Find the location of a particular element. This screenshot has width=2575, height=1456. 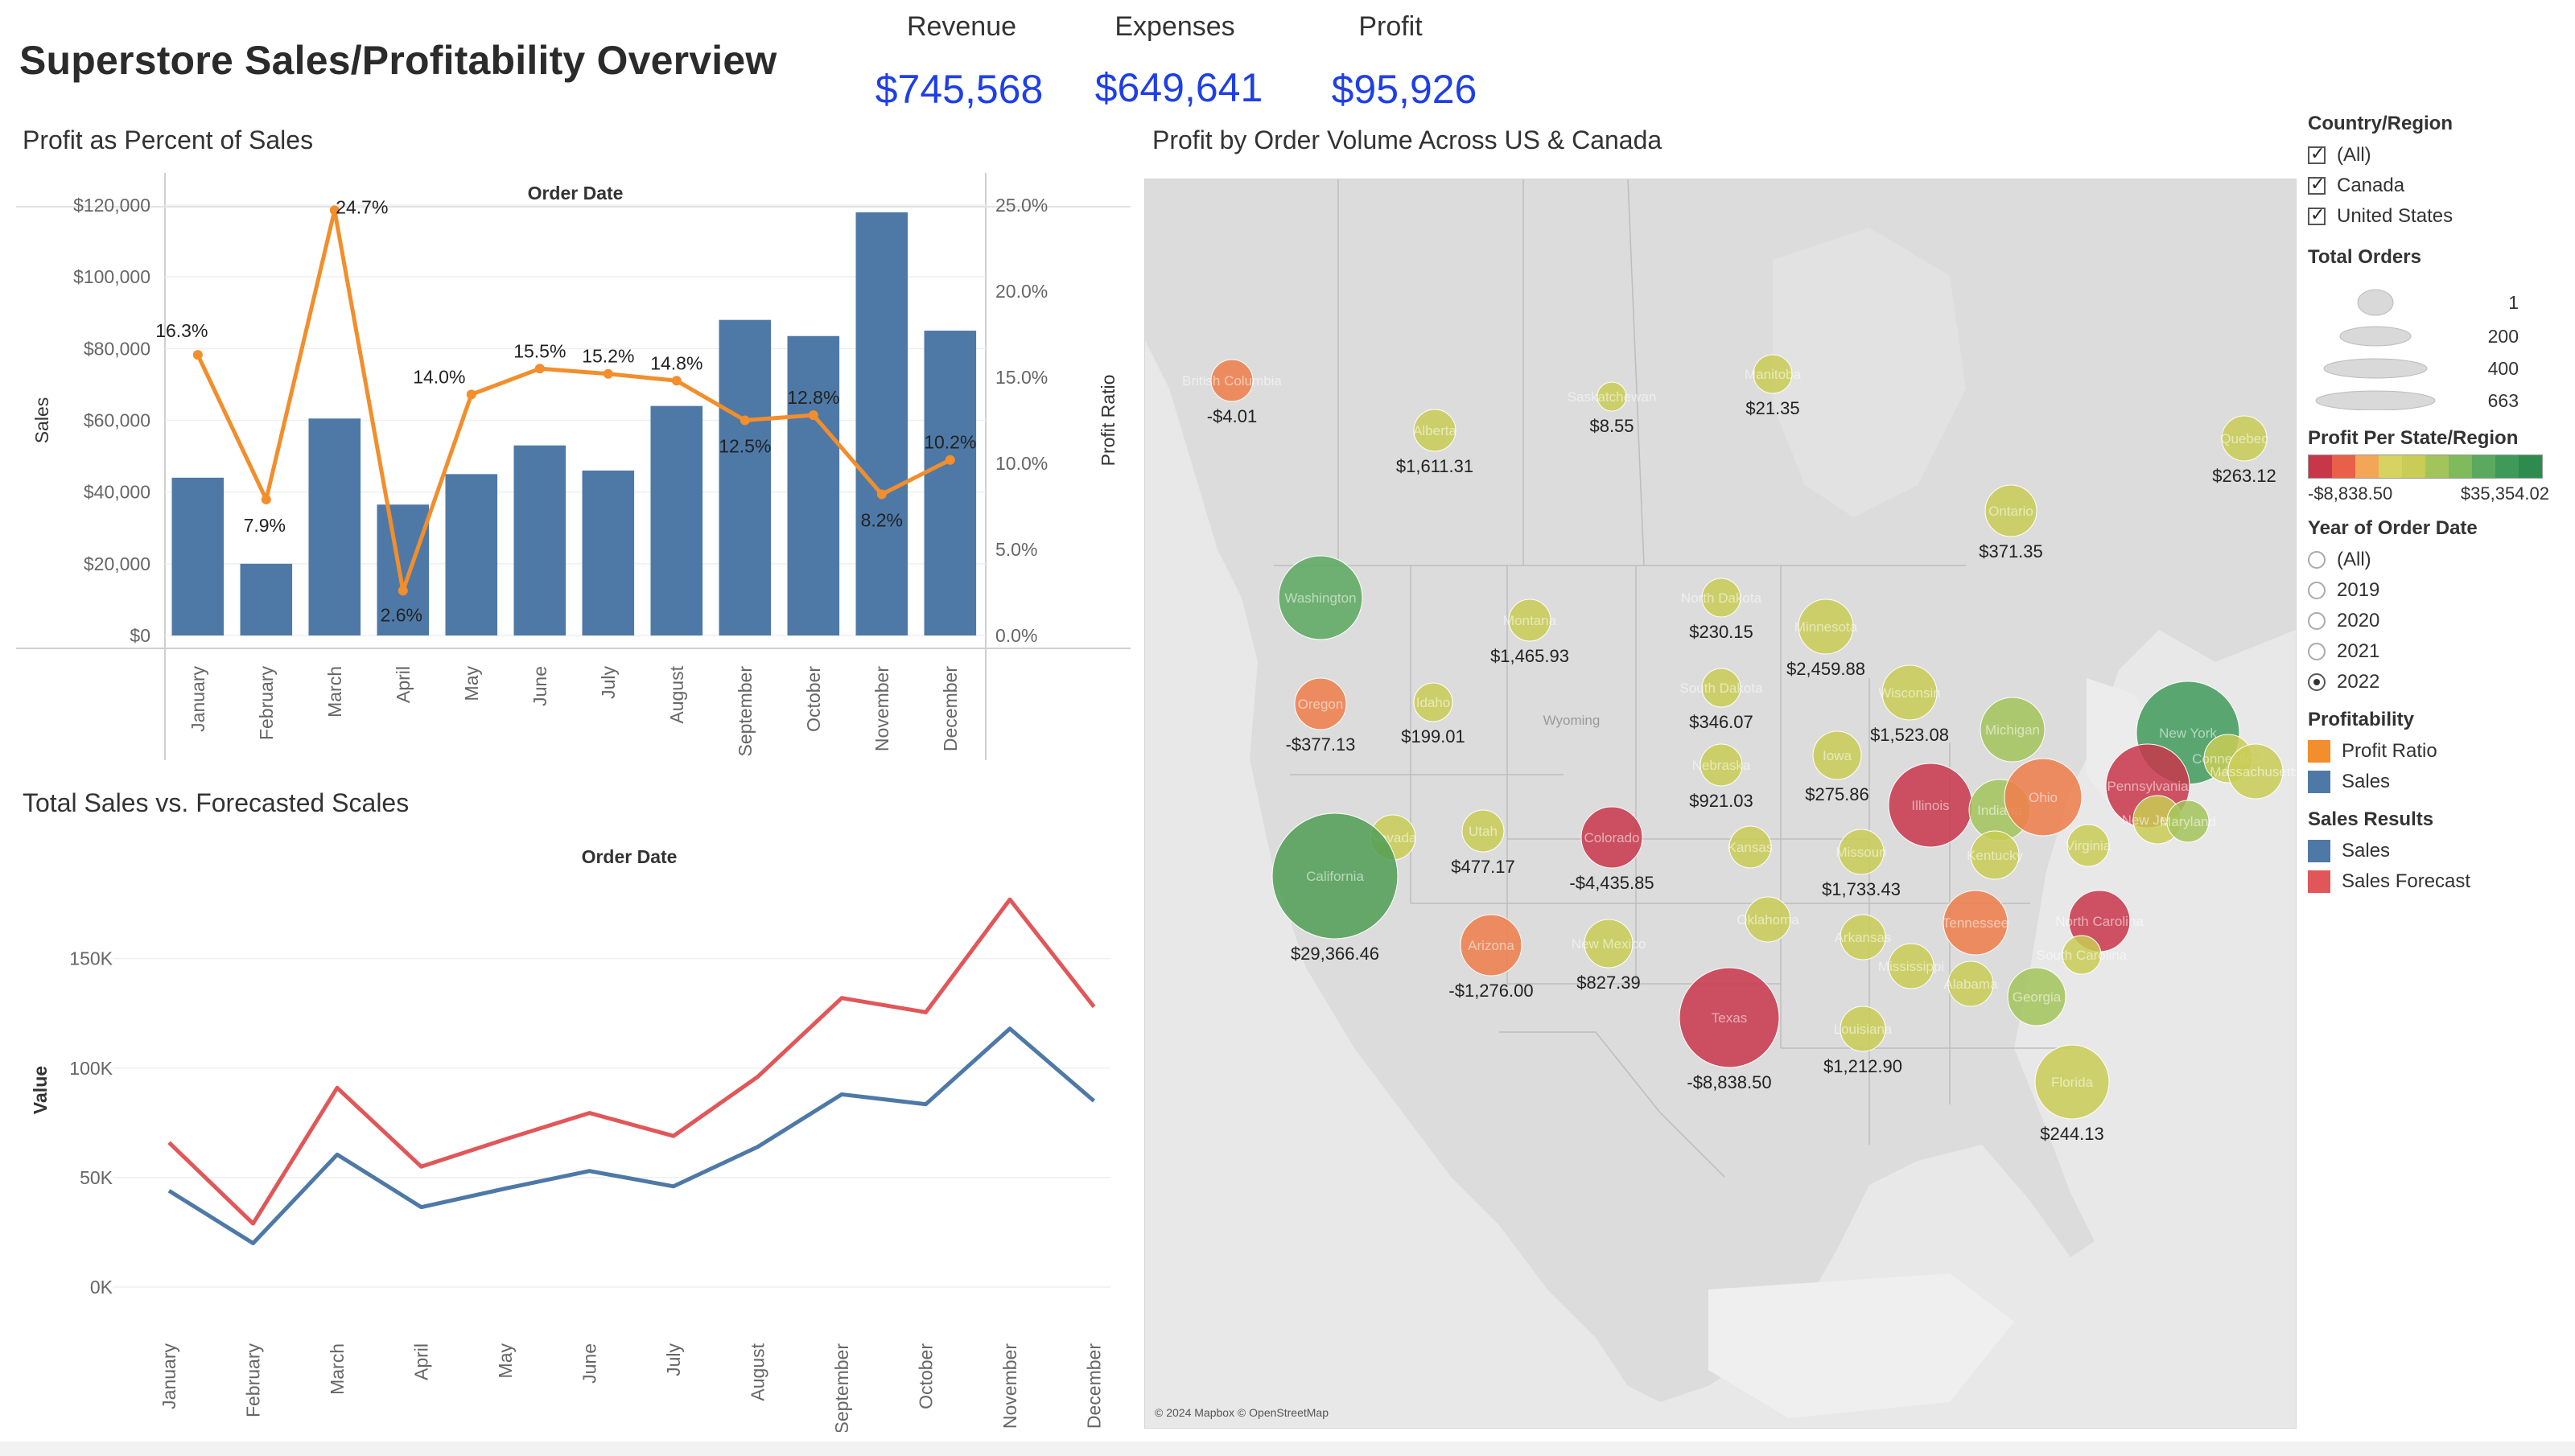

bubble-name-michigan: Michigan is located at coordinates (2012, 730).